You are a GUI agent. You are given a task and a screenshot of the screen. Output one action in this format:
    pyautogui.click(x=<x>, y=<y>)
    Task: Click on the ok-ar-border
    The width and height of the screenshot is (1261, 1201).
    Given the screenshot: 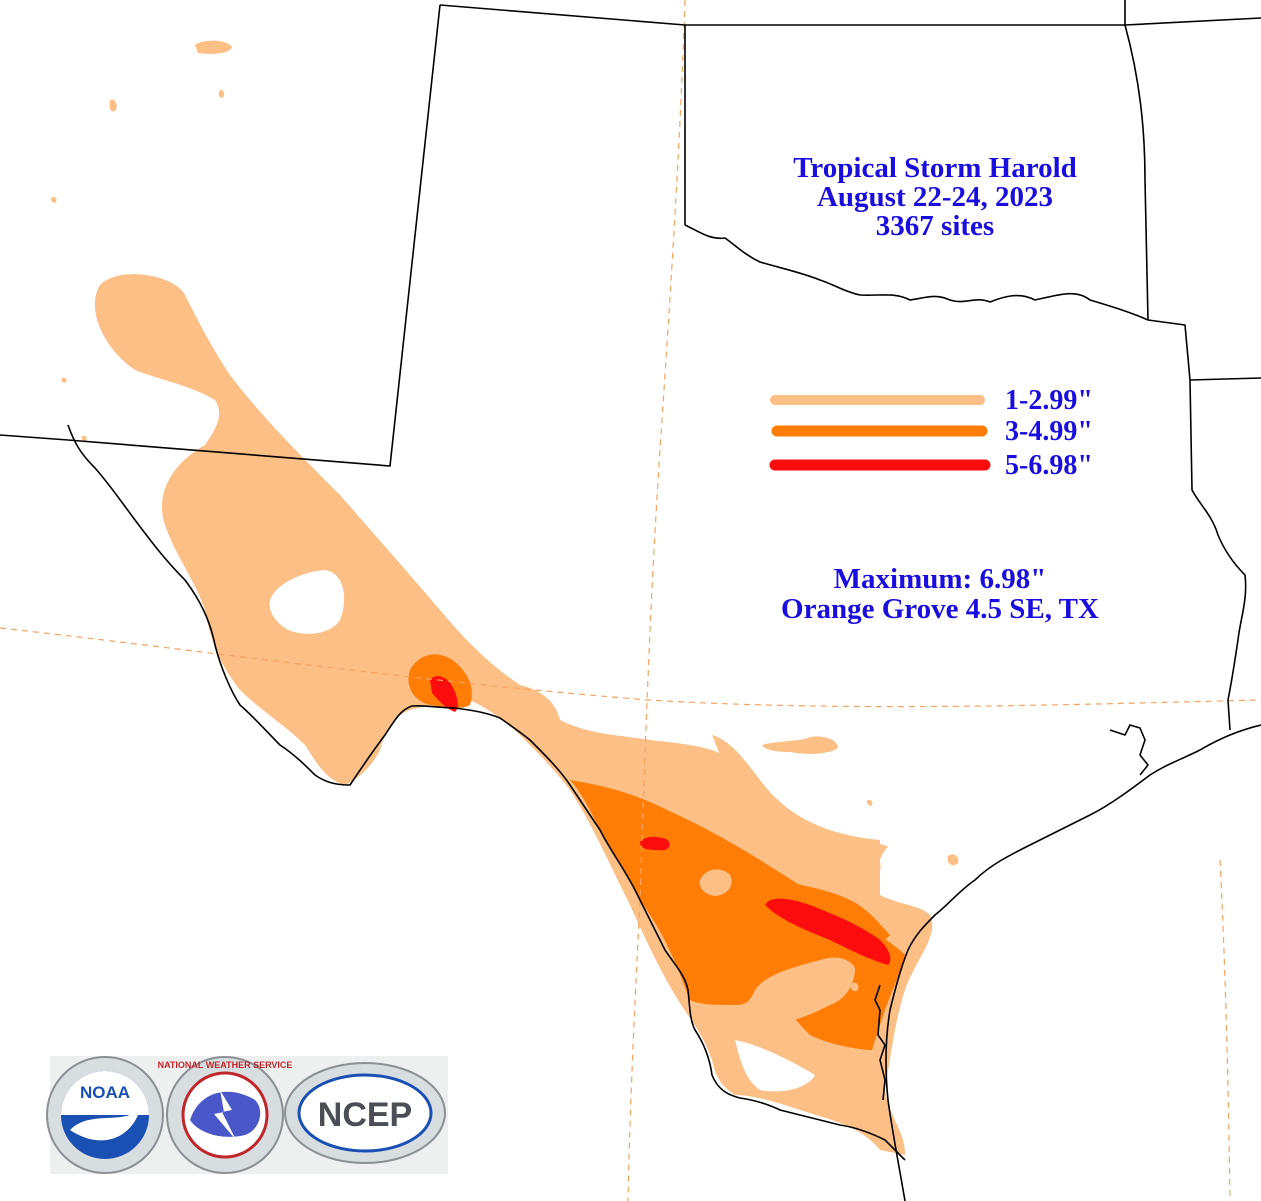 What is the action you would take?
    pyautogui.click(x=1136, y=172)
    